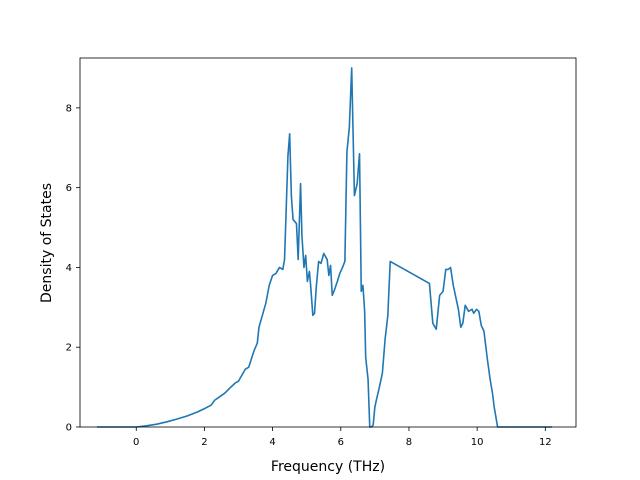 The width and height of the screenshot is (640, 480). Describe the element at coordinates (69, 348) in the screenshot. I see `y-tick-label: 2` at that location.